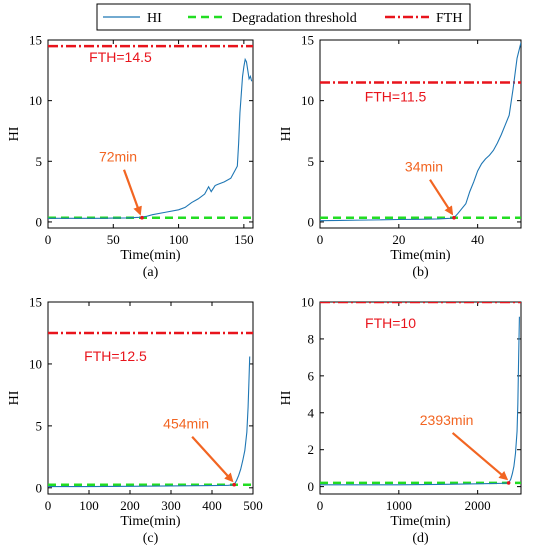  What do you see at coordinates (130, 505) in the screenshot?
I see `x-tick-label: 200` at bounding box center [130, 505].